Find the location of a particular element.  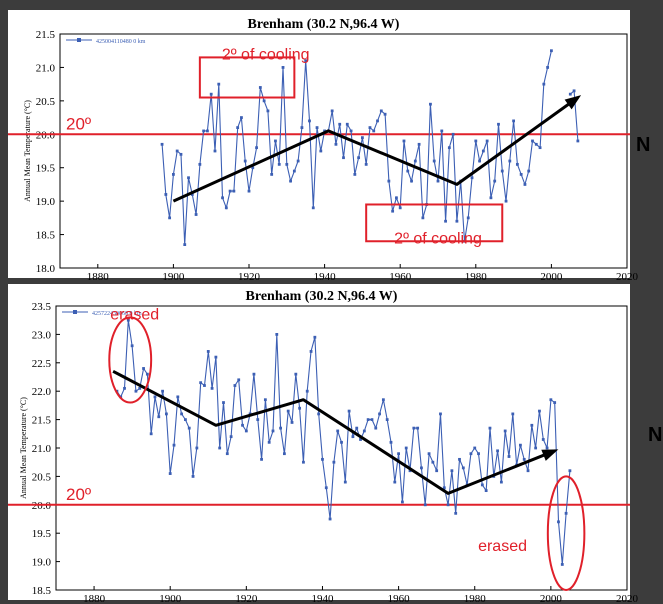

annotation-box is located at coordinates (247, 77).